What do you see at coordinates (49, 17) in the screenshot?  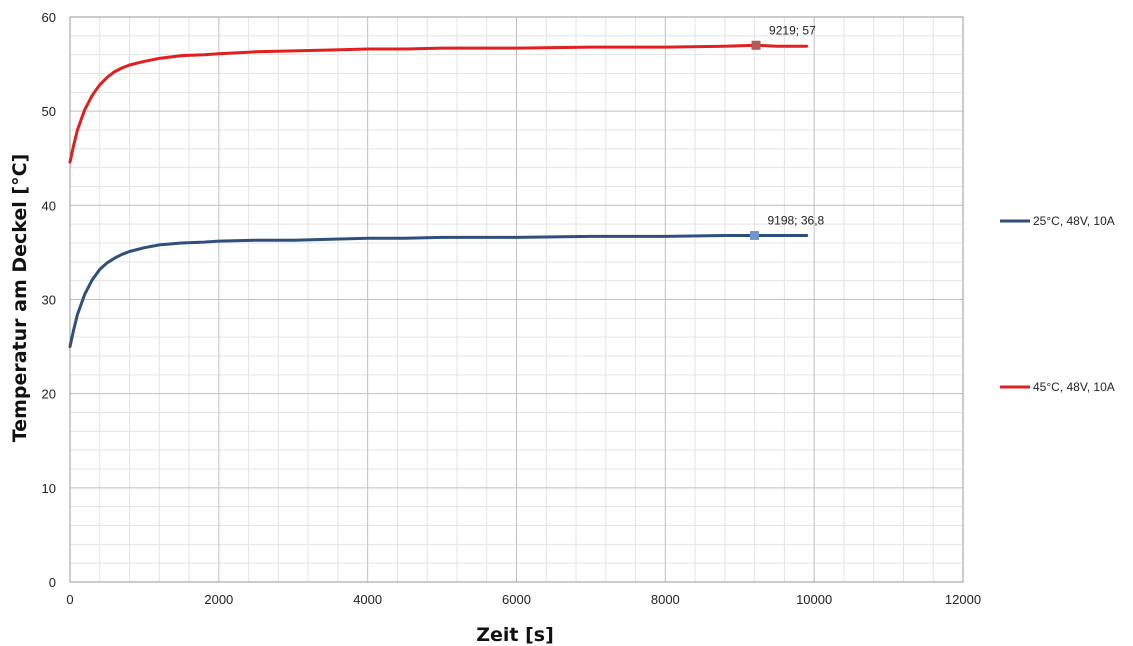 I see `y-tick-label: 60` at bounding box center [49, 17].